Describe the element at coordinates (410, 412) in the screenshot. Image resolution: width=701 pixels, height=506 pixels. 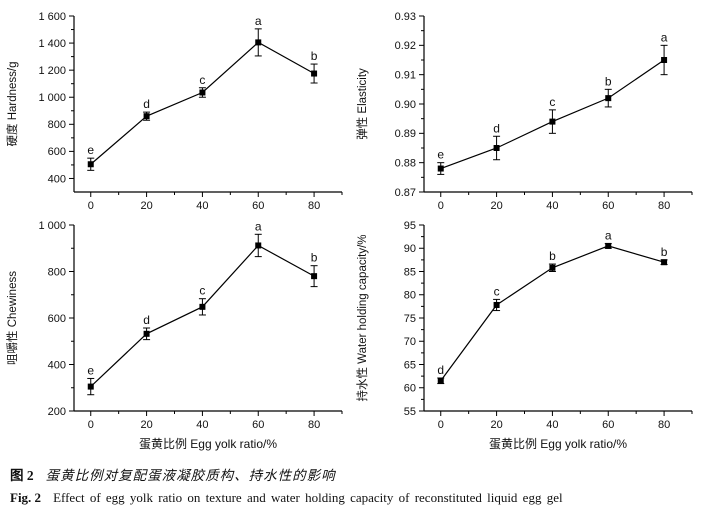
I see `svg-text: 55` at that location.